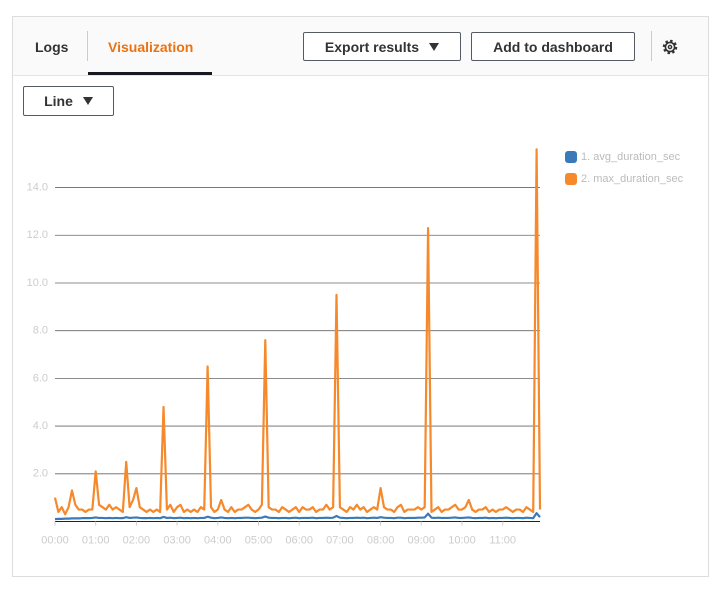 The height and width of the screenshot is (590, 715). I want to click on x-tick-label: 11:00, so click(502, 540).